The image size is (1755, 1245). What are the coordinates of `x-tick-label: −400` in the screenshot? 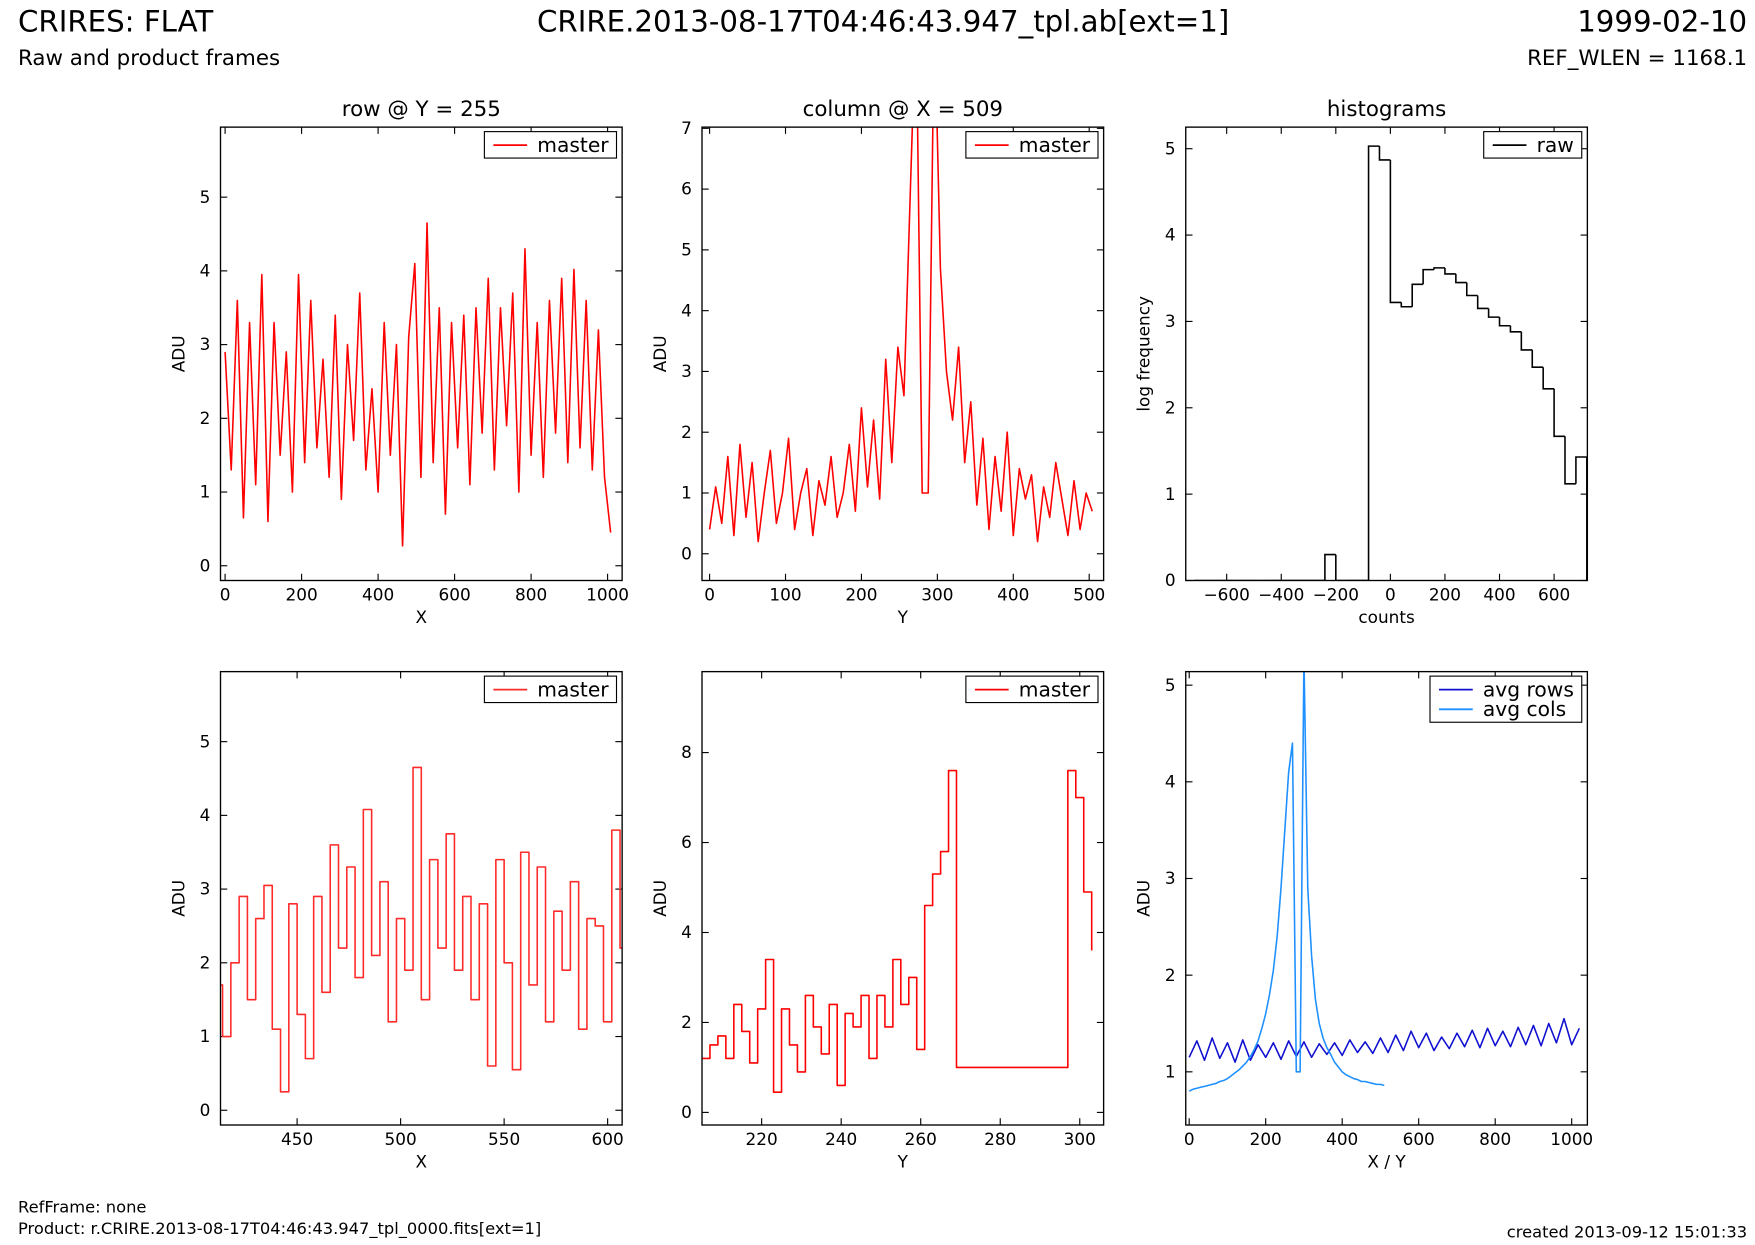 It's located at (1281, 595).